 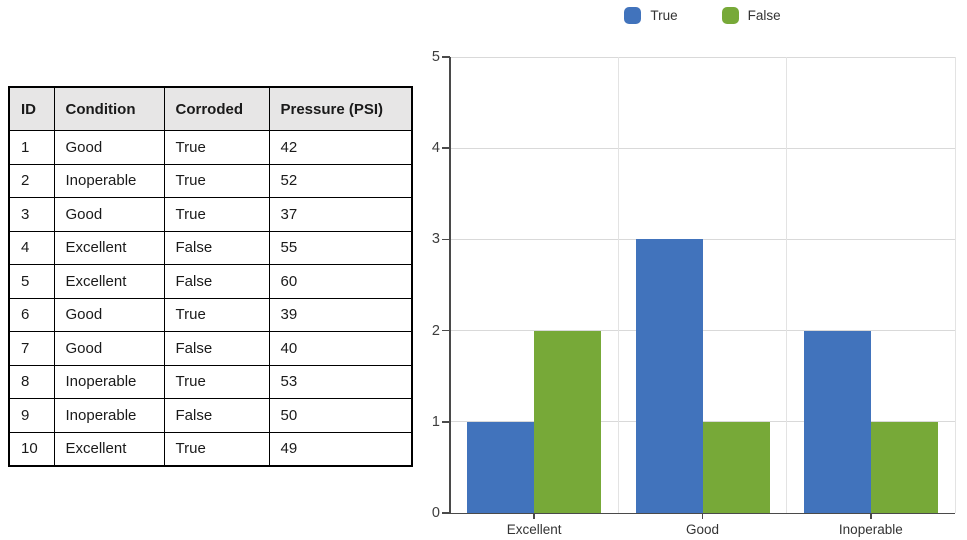 I want to click on x-axis-tick-excellent, so click(x=534, y=516).